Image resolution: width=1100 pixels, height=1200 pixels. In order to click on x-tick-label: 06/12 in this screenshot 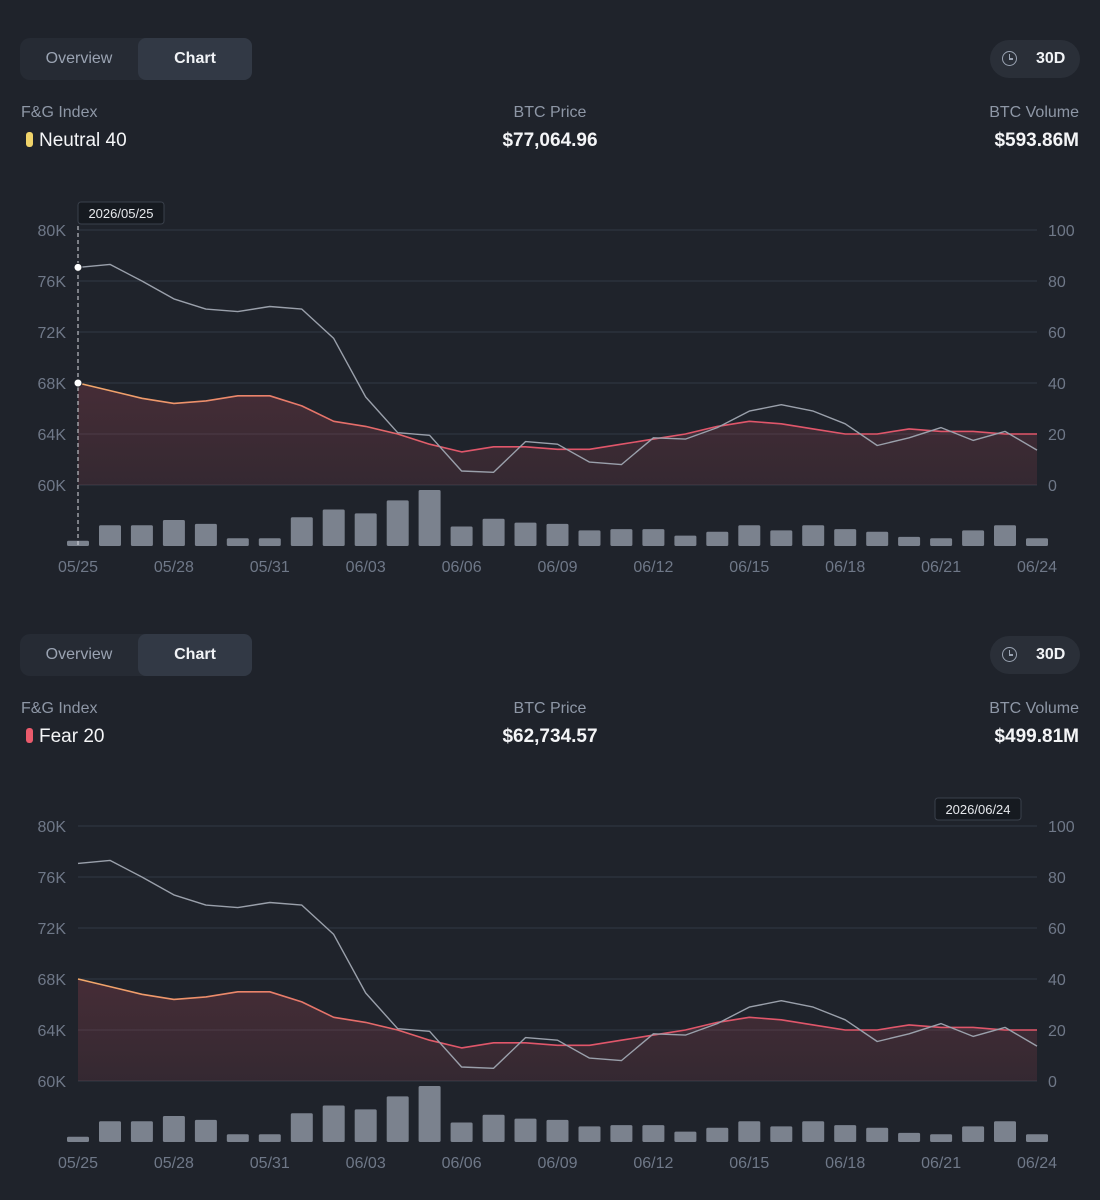, I will do `click(653, 1163)`.